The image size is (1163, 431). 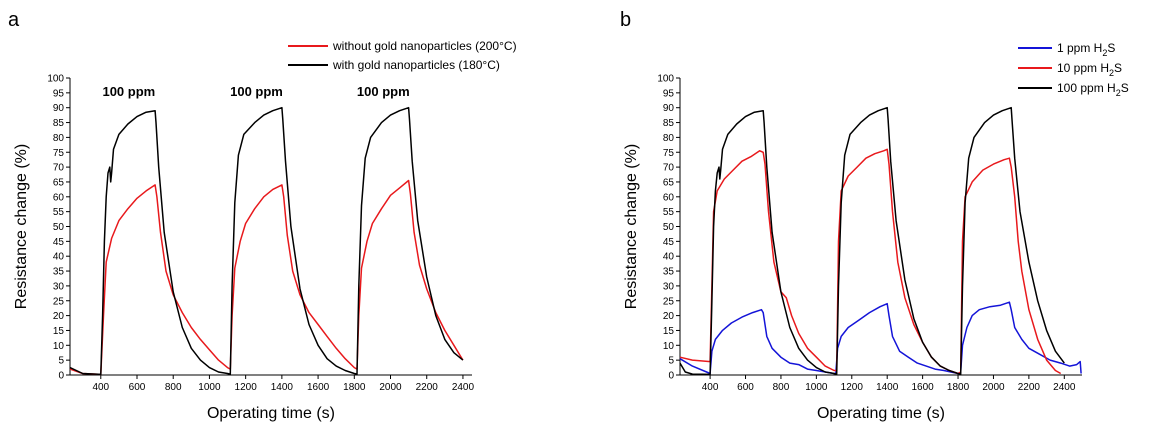 What do you see at coordinates (625, 20) in the screenshot?
I see `panel-label: b` at bounding box center [625, 20].